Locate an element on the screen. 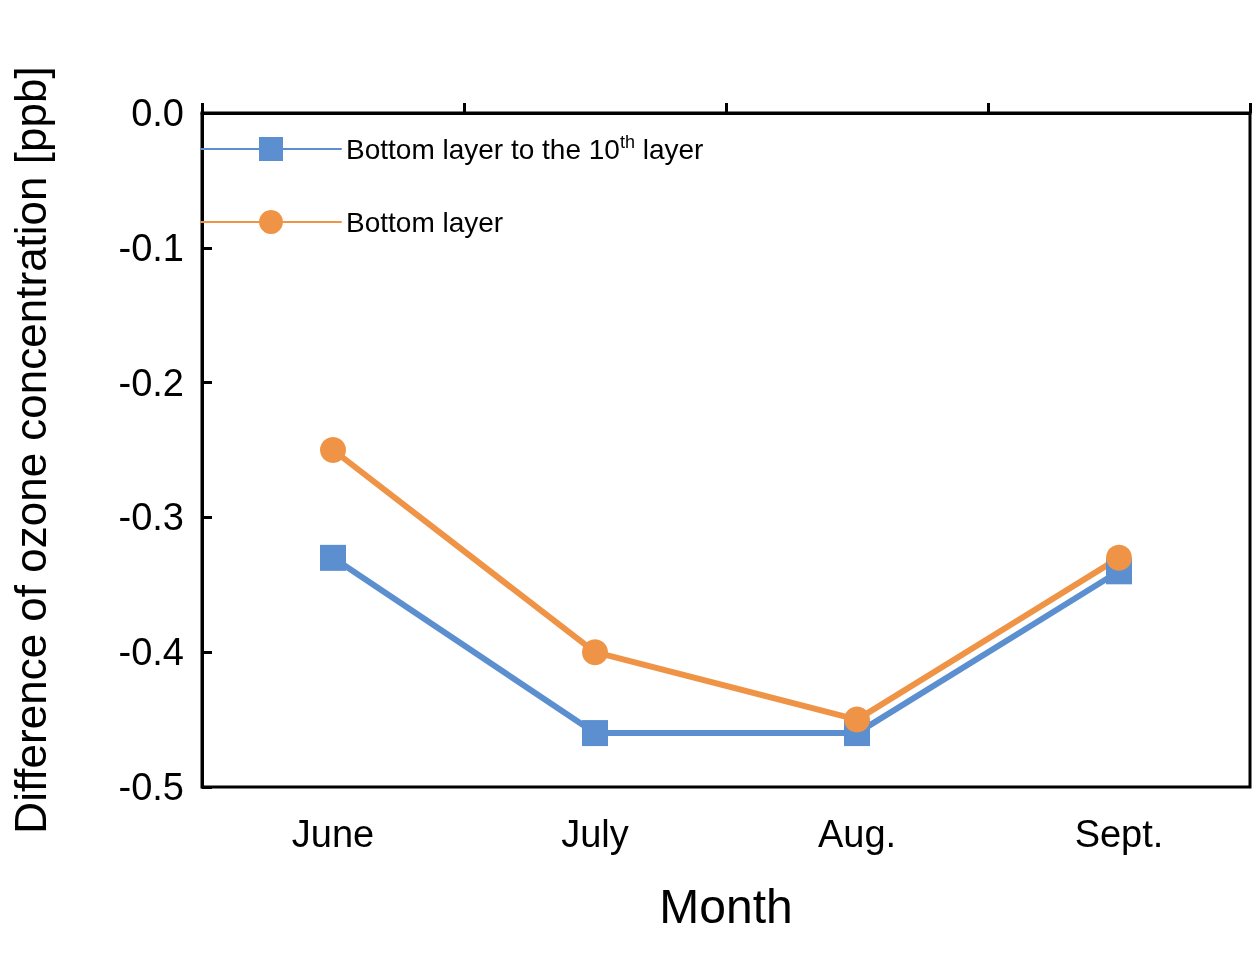 The width and height of the screenshot is (1256, 962). y-tick-label: -0.4 is located at coordinates (151, 652).